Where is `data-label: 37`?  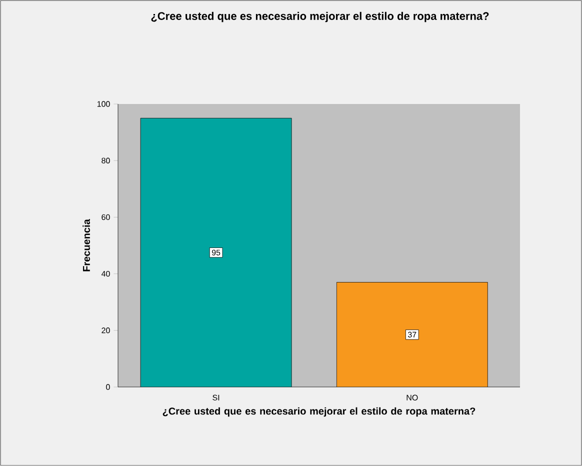
data-label: 37 is located at coordinates (412, 335).